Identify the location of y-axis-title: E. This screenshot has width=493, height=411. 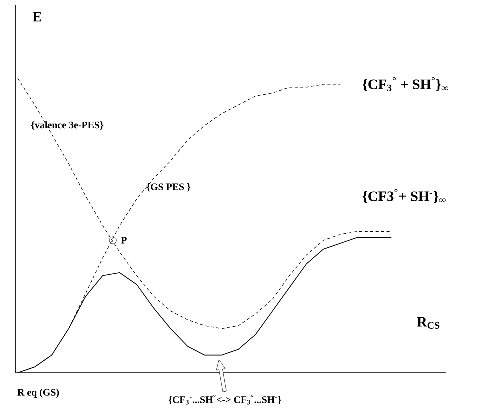
(37, 17).